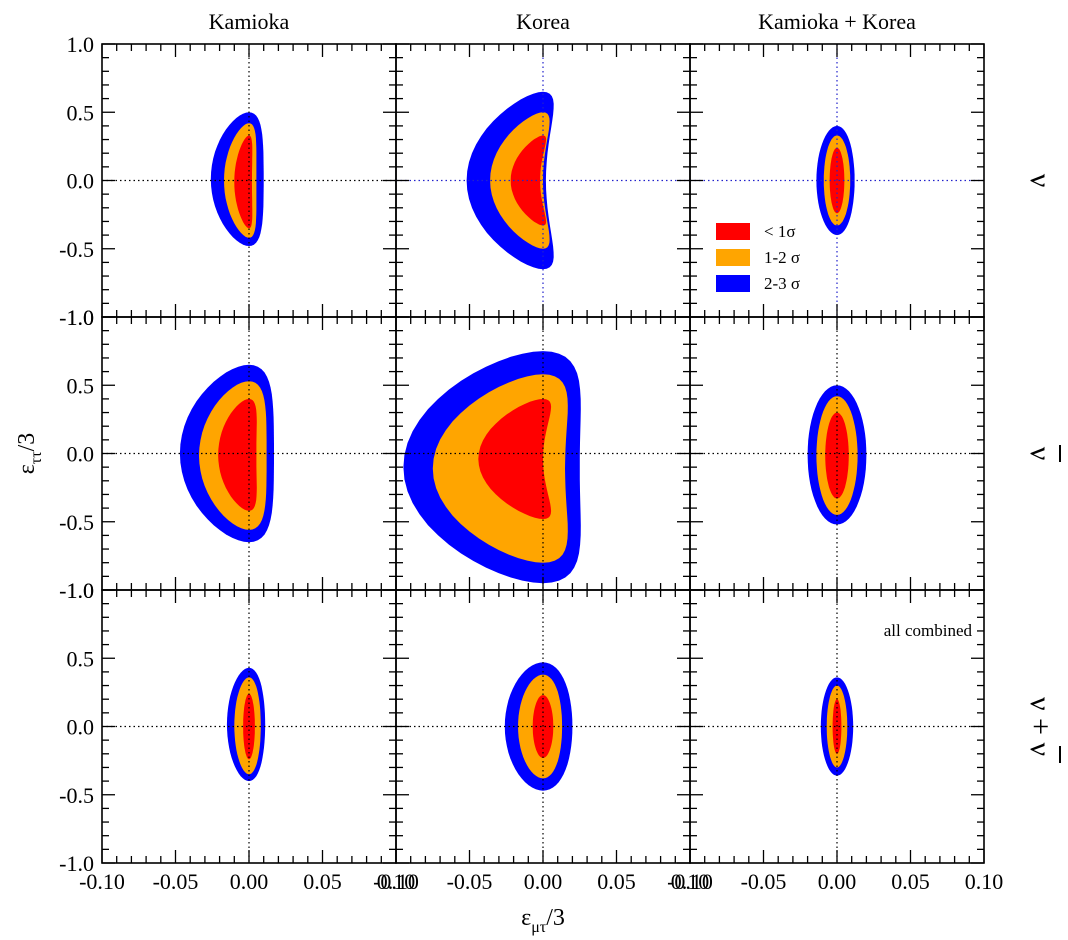  I want to click on panel-2-1-regions, so click(538, 726).